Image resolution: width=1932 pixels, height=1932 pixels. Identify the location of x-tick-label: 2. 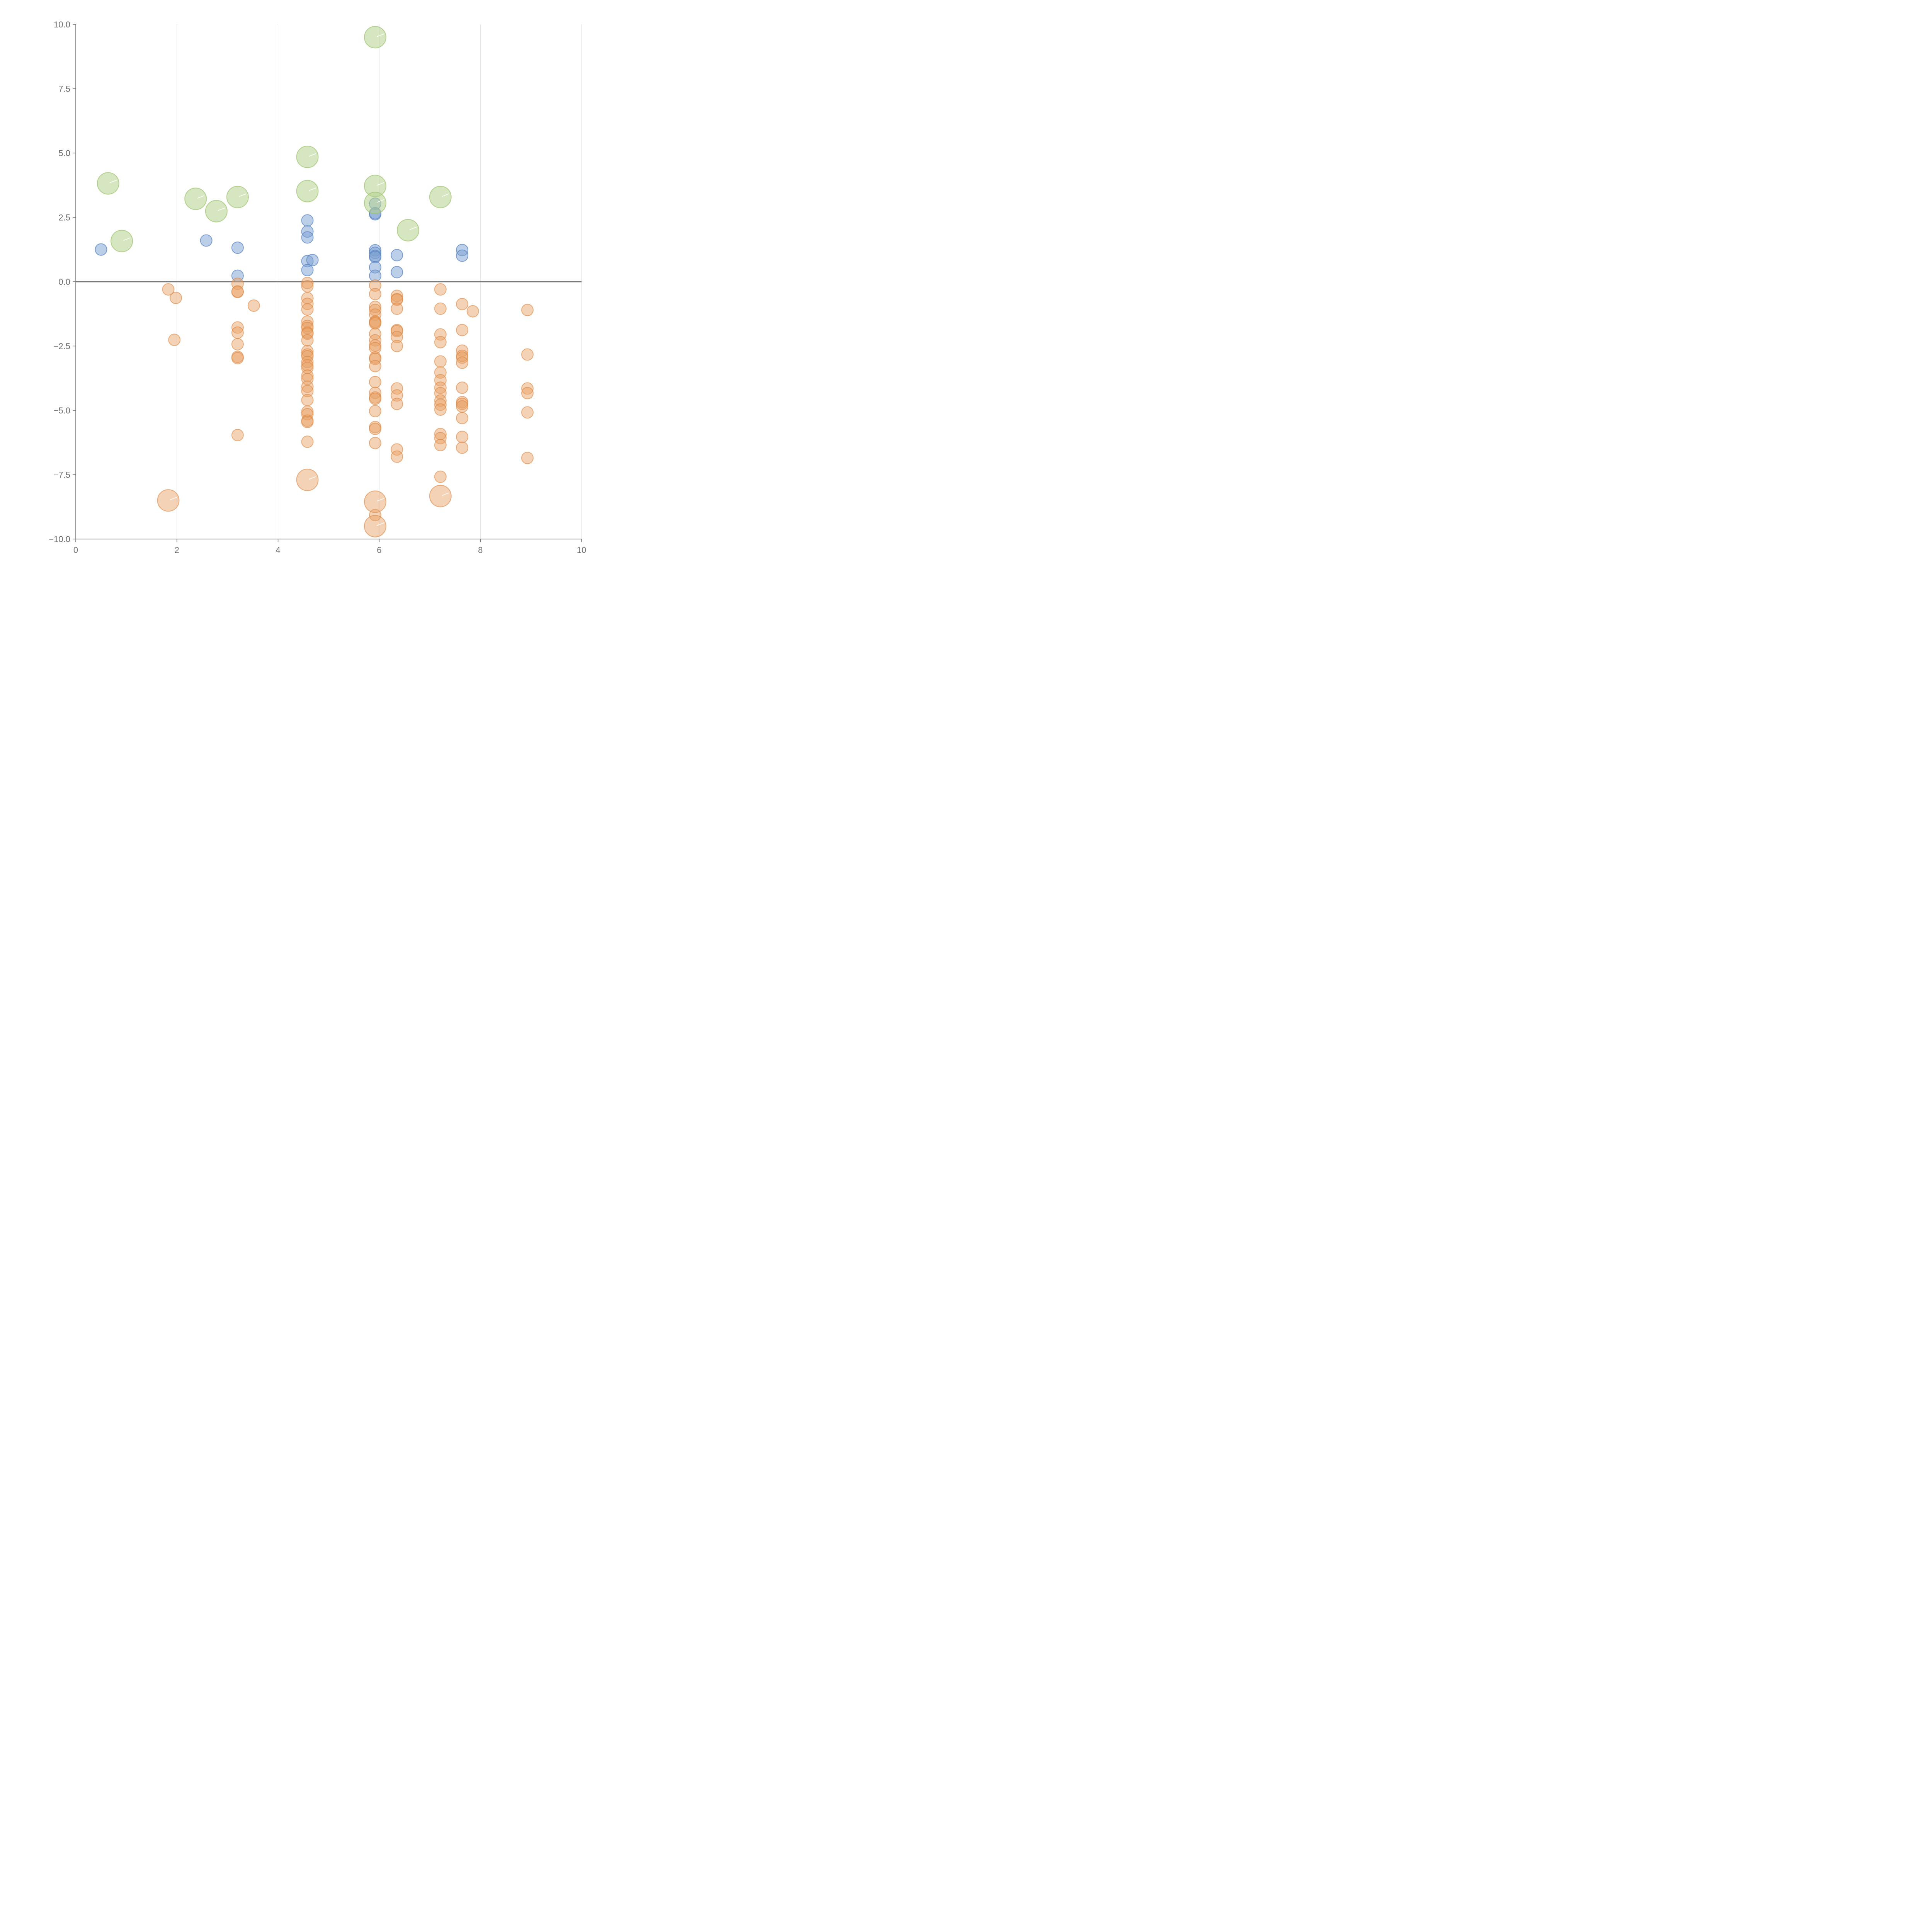
(177, 550).